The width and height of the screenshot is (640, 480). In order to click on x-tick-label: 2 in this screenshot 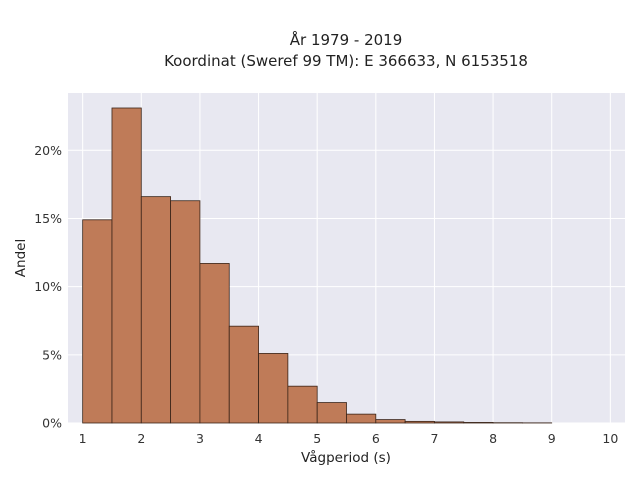, I will do `click(141, 438)`.